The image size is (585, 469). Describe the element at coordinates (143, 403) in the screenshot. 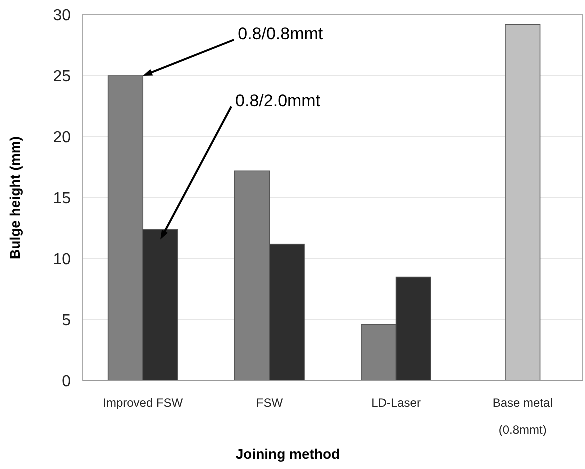

I see `x-tick-label: Improved FSW` at that location.